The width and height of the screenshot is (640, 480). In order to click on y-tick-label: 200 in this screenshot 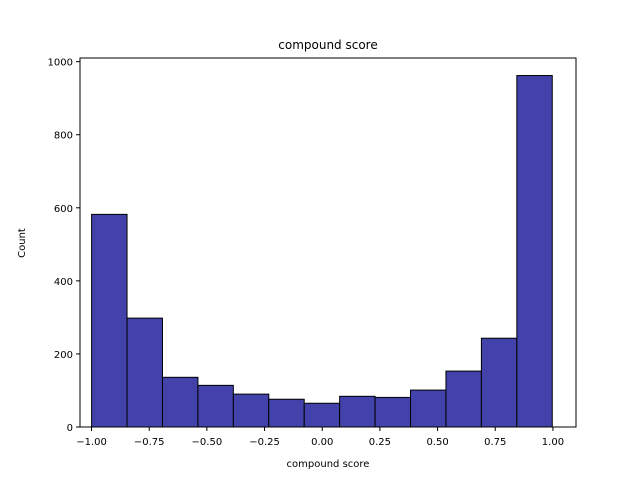, I will do `click(63, 355)`.